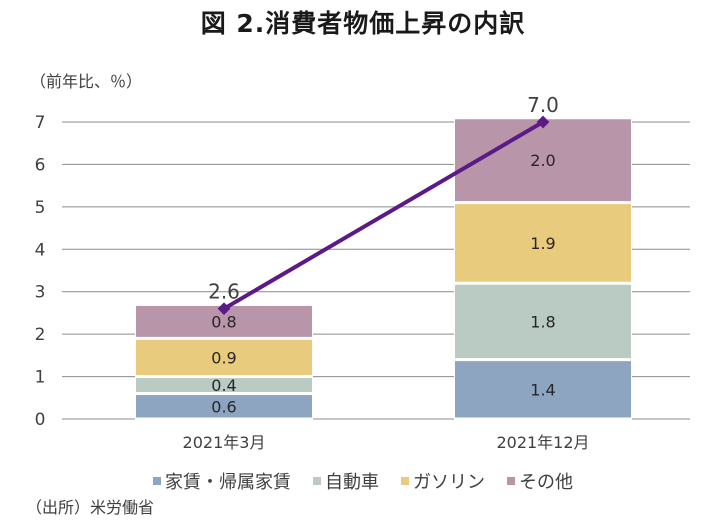 The height and width of the screenshot is (520, 726). I want to click on segment-data-label: 1.8, so click(542, 321).